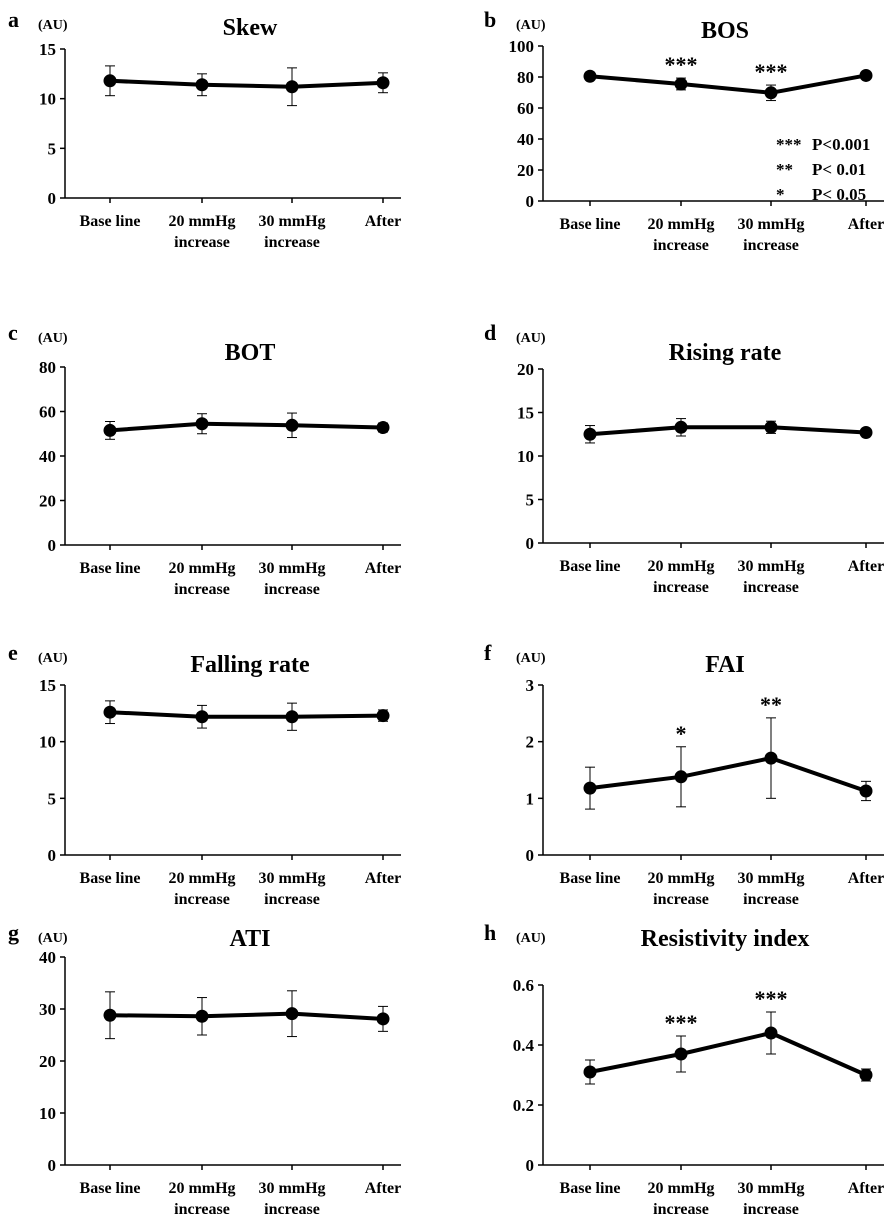 The height and width of the screenshot is (1222, 890). I want to click on y-tick-label: 10, so click(525, 456).